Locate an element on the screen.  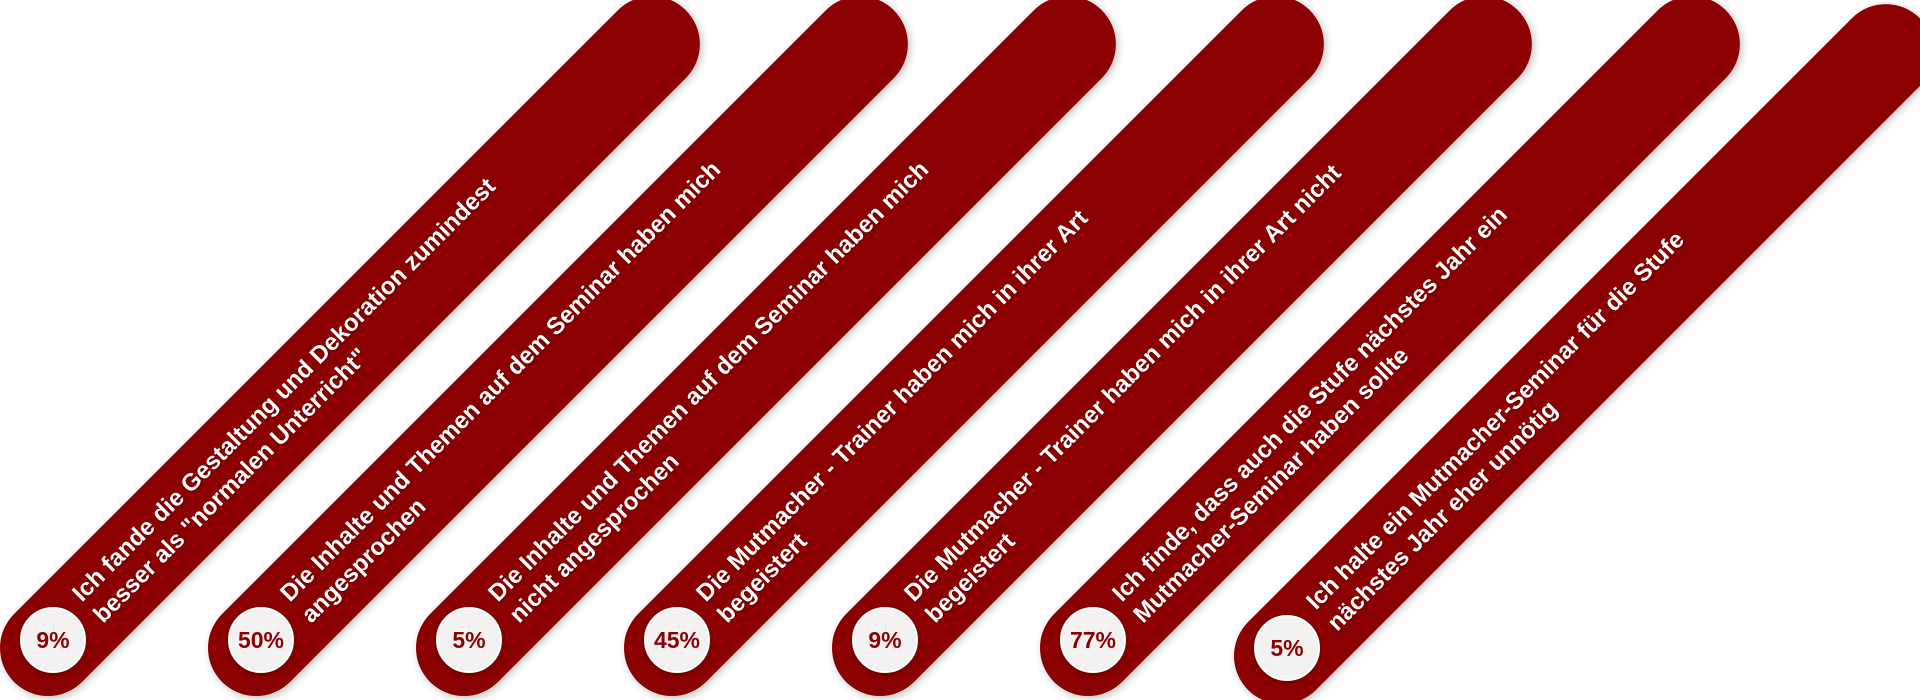
percent-badge-1: 9% is located at coordinates (53, 640).